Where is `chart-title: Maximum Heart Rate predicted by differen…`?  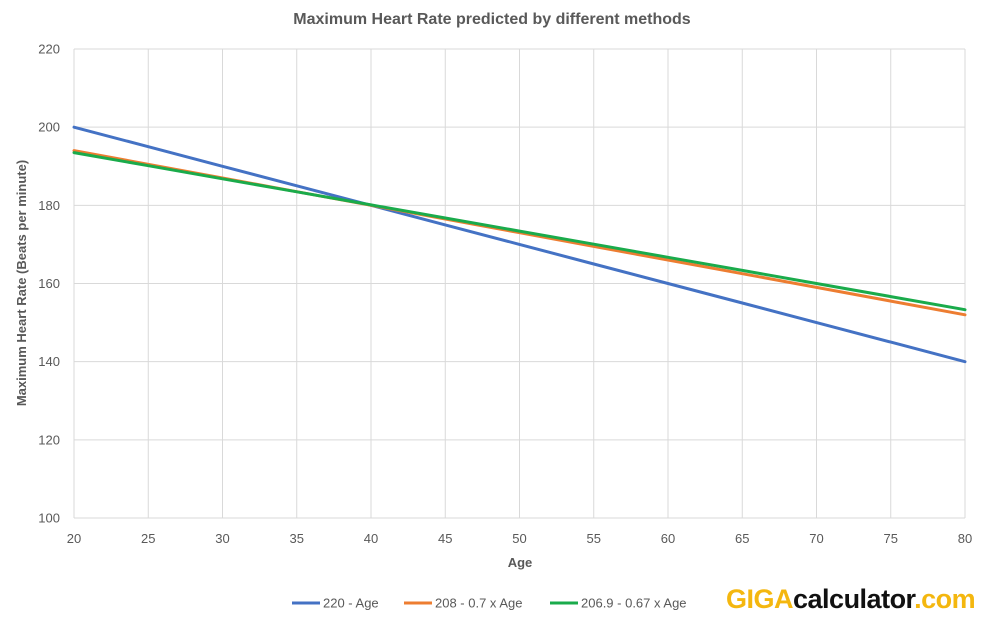 chart-title: Maximum Heart Rate predicted by differen… is located at coordinates (492, 19).